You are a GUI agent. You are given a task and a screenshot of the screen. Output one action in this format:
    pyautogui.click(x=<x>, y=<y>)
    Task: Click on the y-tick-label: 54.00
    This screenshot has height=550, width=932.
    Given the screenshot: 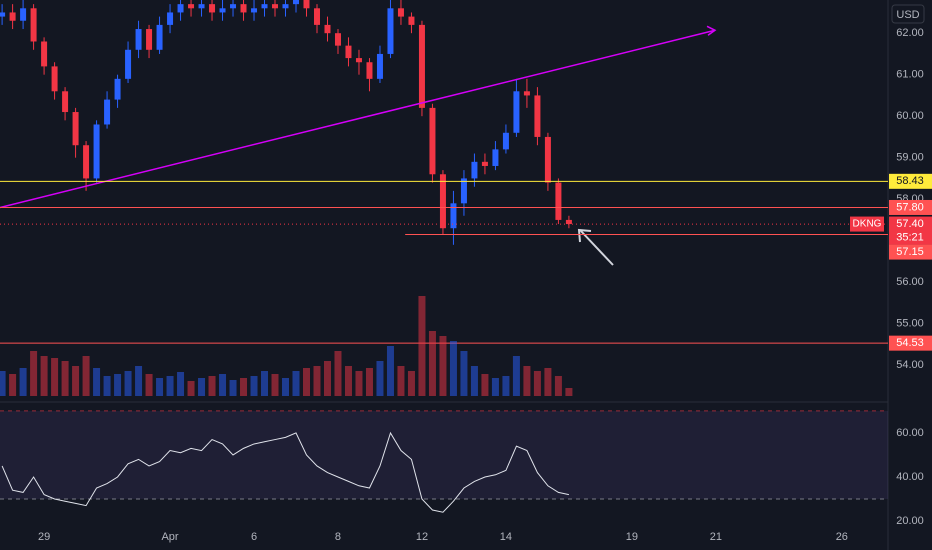 What is the action you would take?
    pyautogui.click(x=910, y=365)
    